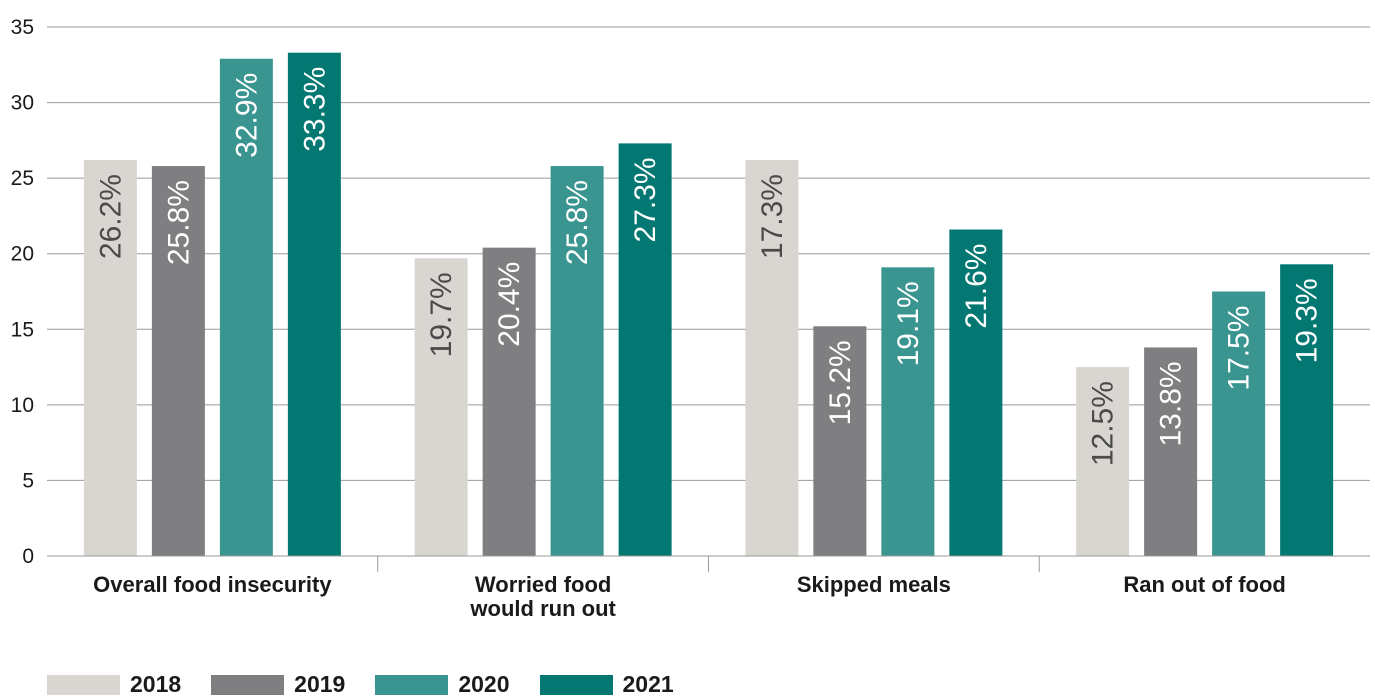 Image resolution: width=1375 pixels, height=698 pixels. I want to click on y-tick-label: 5, so click(28, 480).